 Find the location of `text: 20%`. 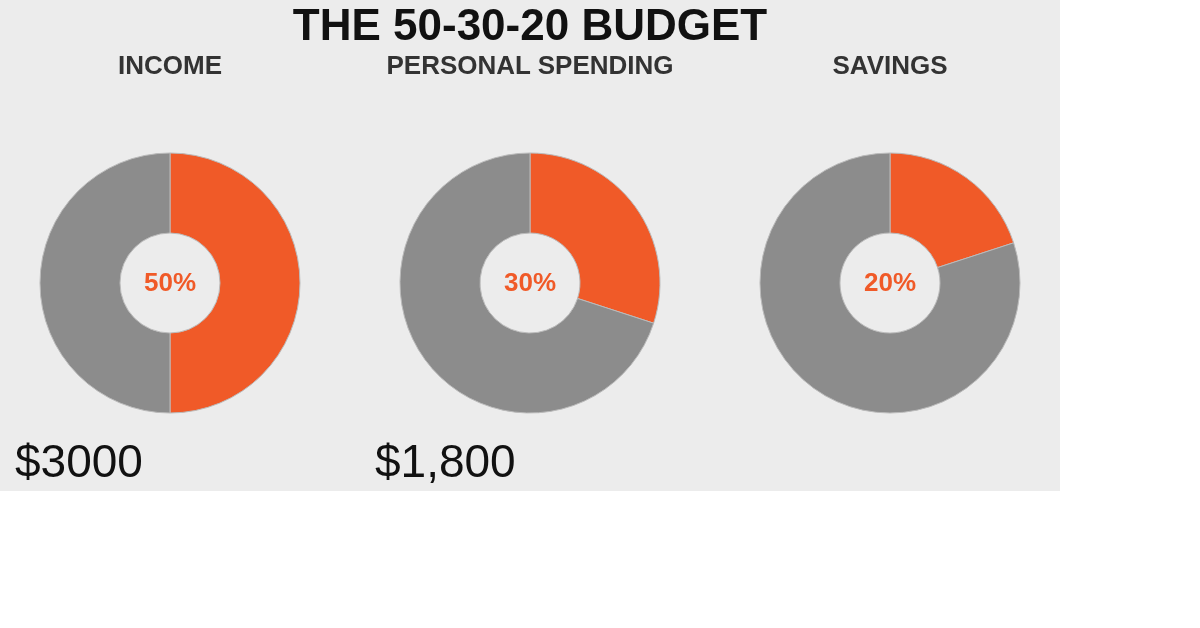

text: 20% is located at coordinates (890, 282).